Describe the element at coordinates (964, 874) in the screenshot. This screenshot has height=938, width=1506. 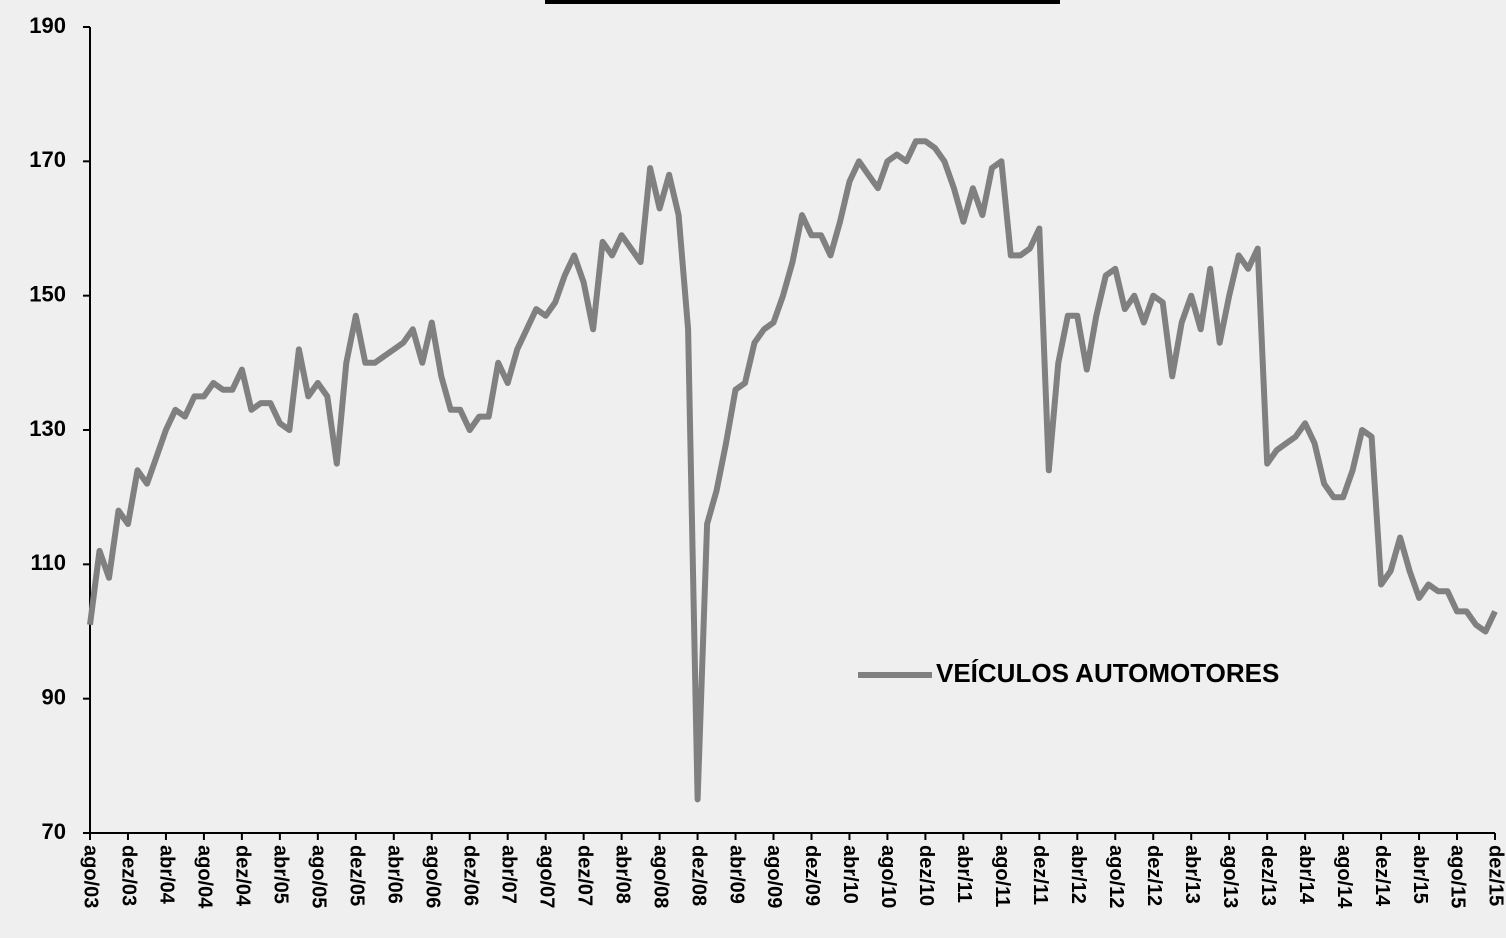
I see `x-tick-label: abr/11` at that location.